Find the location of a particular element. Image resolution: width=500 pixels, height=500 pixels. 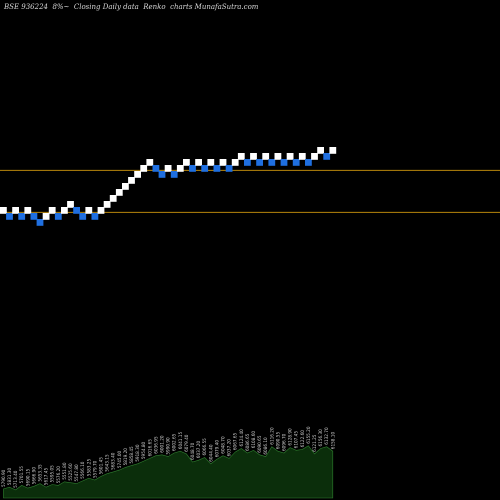

price-label: 5690.15 is located at coordinates (27, 477).